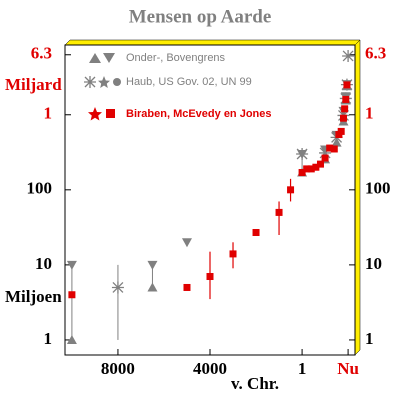  I want to click on y-tick-label-right: 10, so click(373, 263).